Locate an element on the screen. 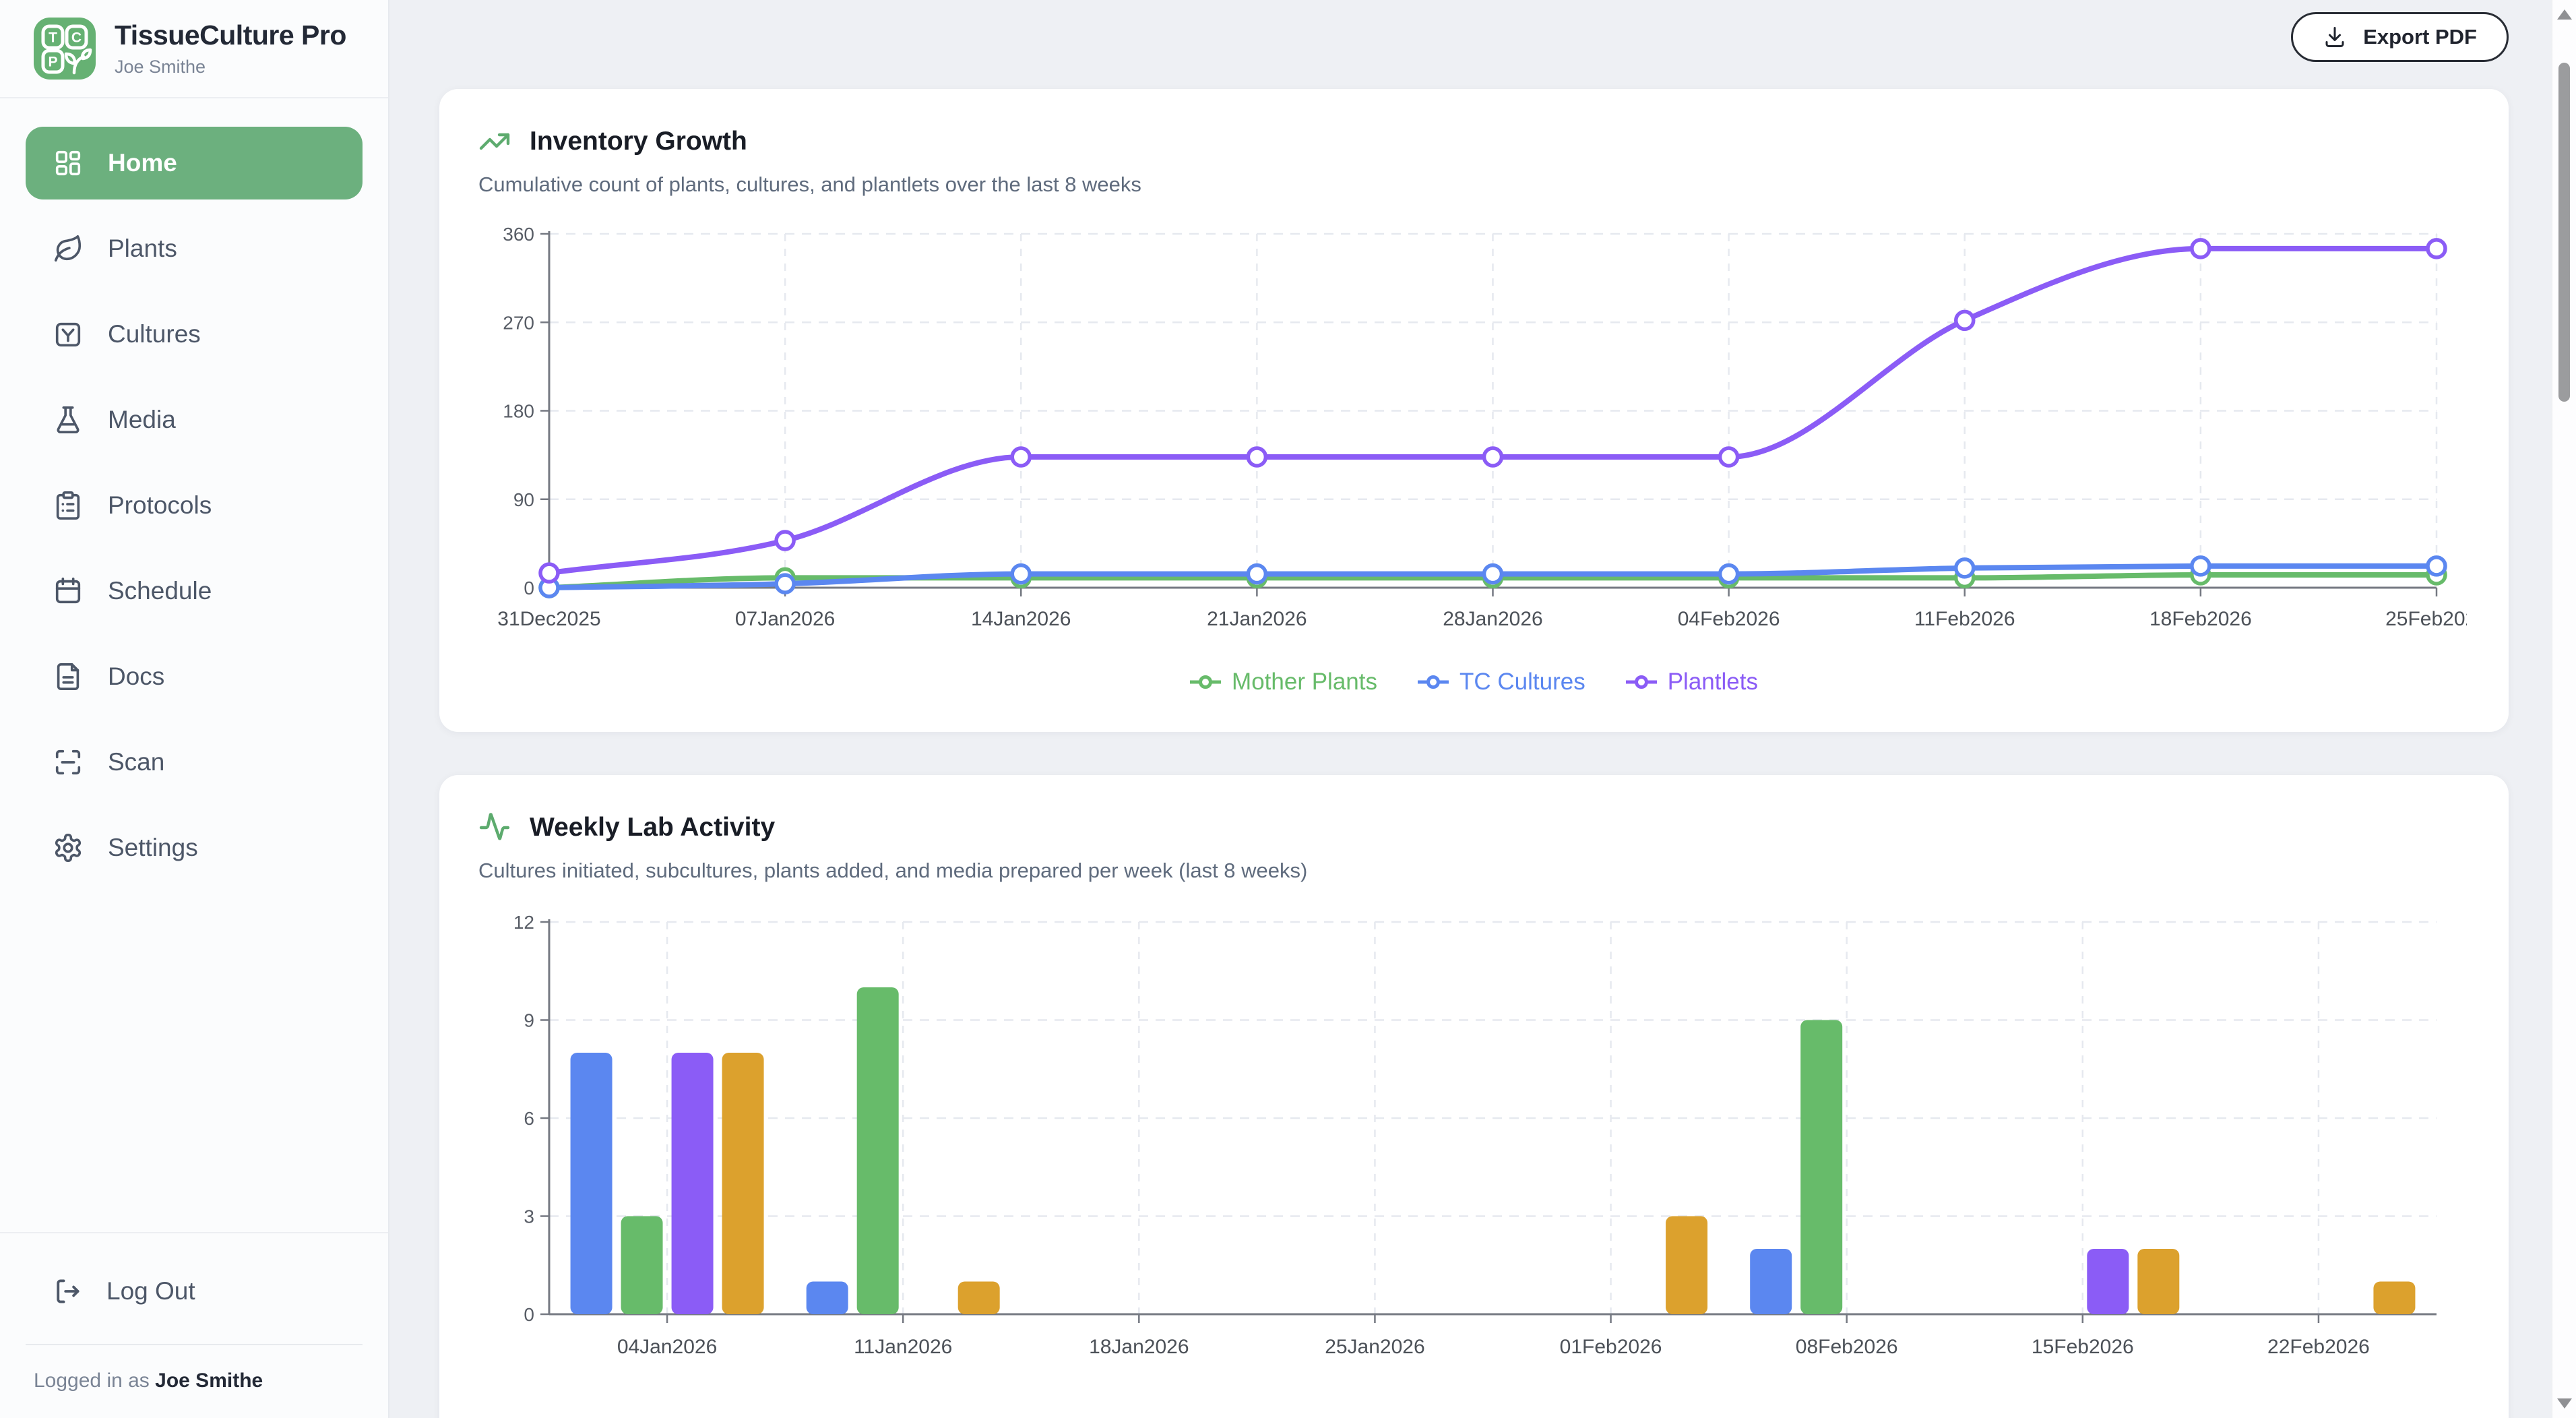 The width and height of the screenshot is (2576, 1418). sidebar-item-label: Schedule is located at coordinates (160, 591).